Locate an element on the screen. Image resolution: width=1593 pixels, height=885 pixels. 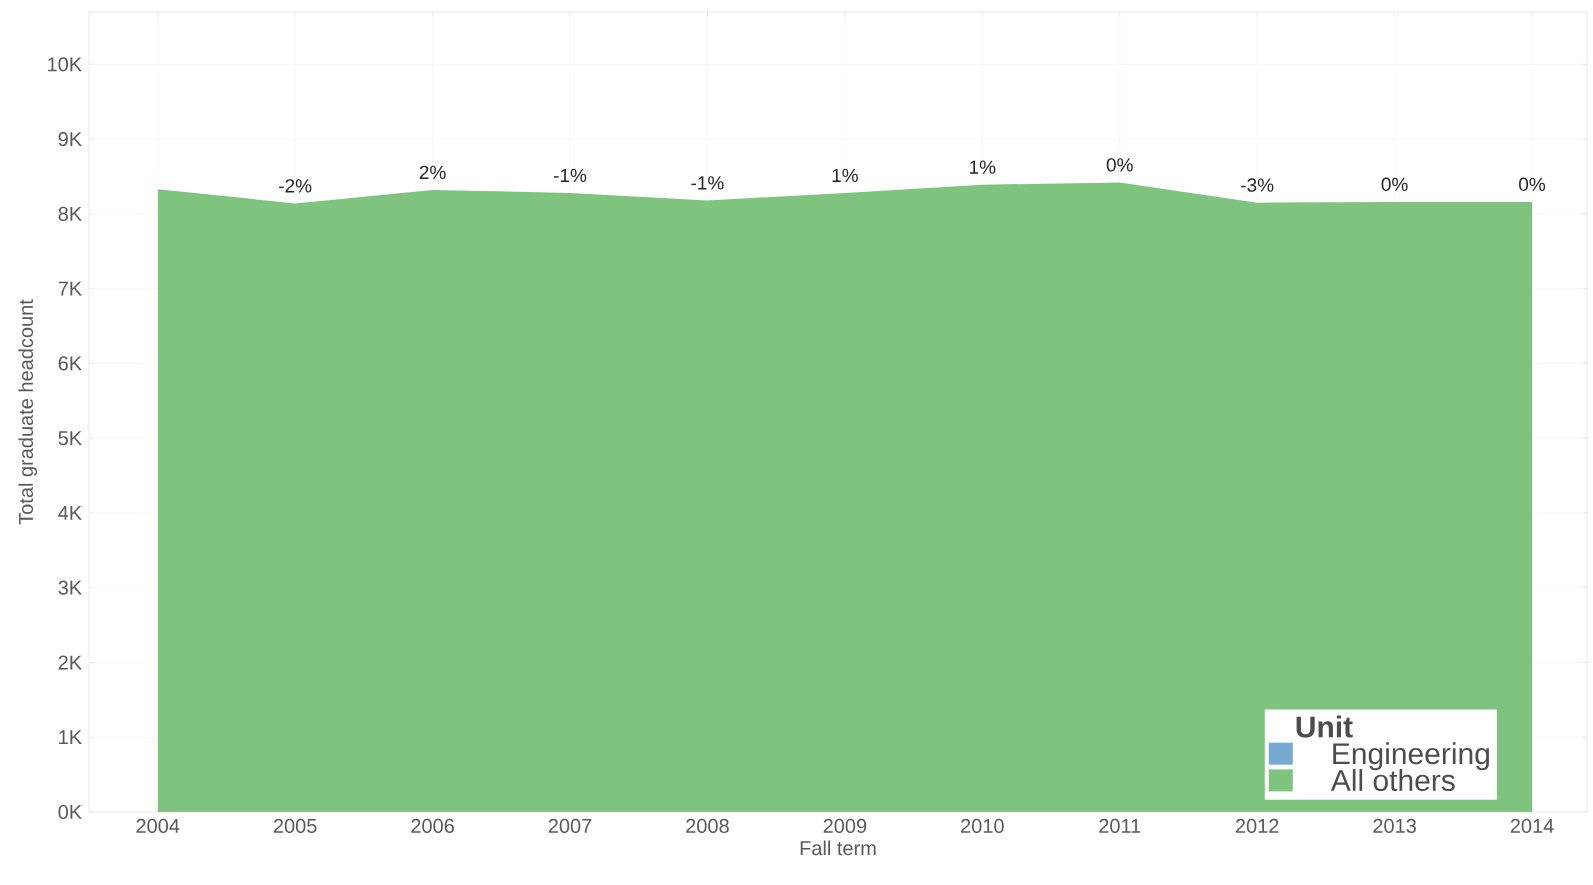
legend-label: Engineering is located at coordinates (1411, 756).